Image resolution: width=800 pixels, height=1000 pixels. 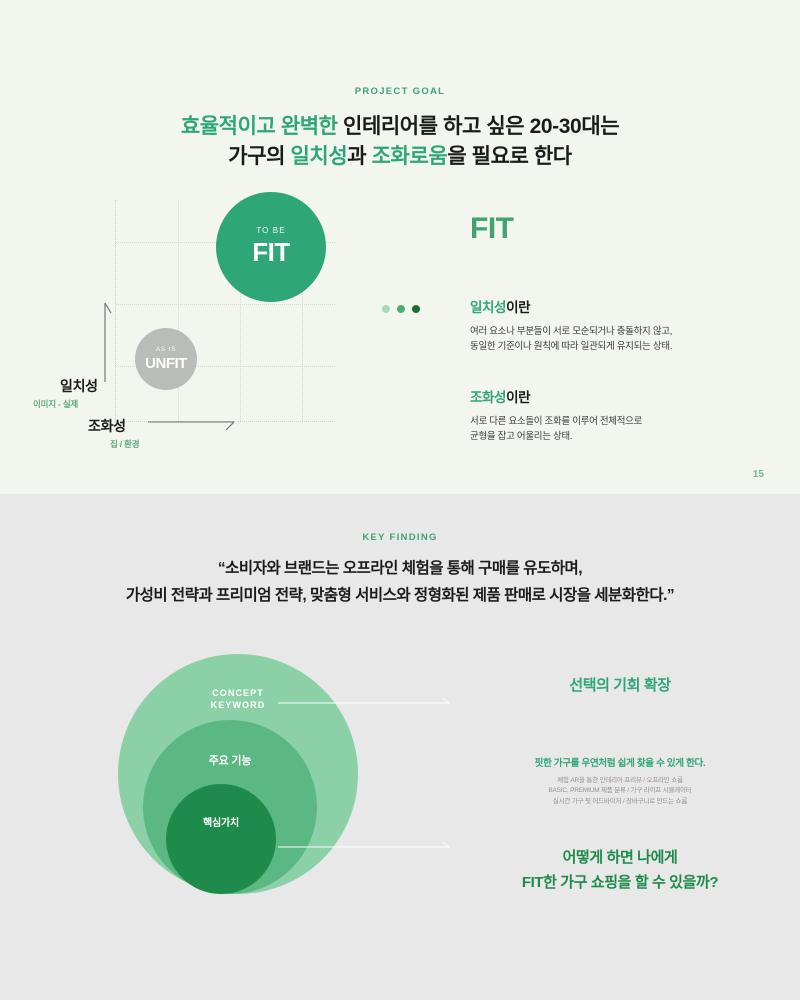 What do you see at coordinates (571, 331) in the screenshot?
I see `definition-1-line1: 여러 요소나 부분들이 서로 모순되거나 충돌하지 않고,` at bounding box center [571, 331].